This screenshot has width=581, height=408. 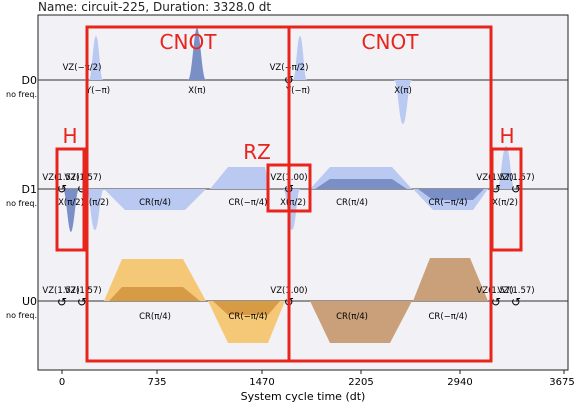 I want to click on channel-freq-d0: no freq., so click(x=21, y=94).